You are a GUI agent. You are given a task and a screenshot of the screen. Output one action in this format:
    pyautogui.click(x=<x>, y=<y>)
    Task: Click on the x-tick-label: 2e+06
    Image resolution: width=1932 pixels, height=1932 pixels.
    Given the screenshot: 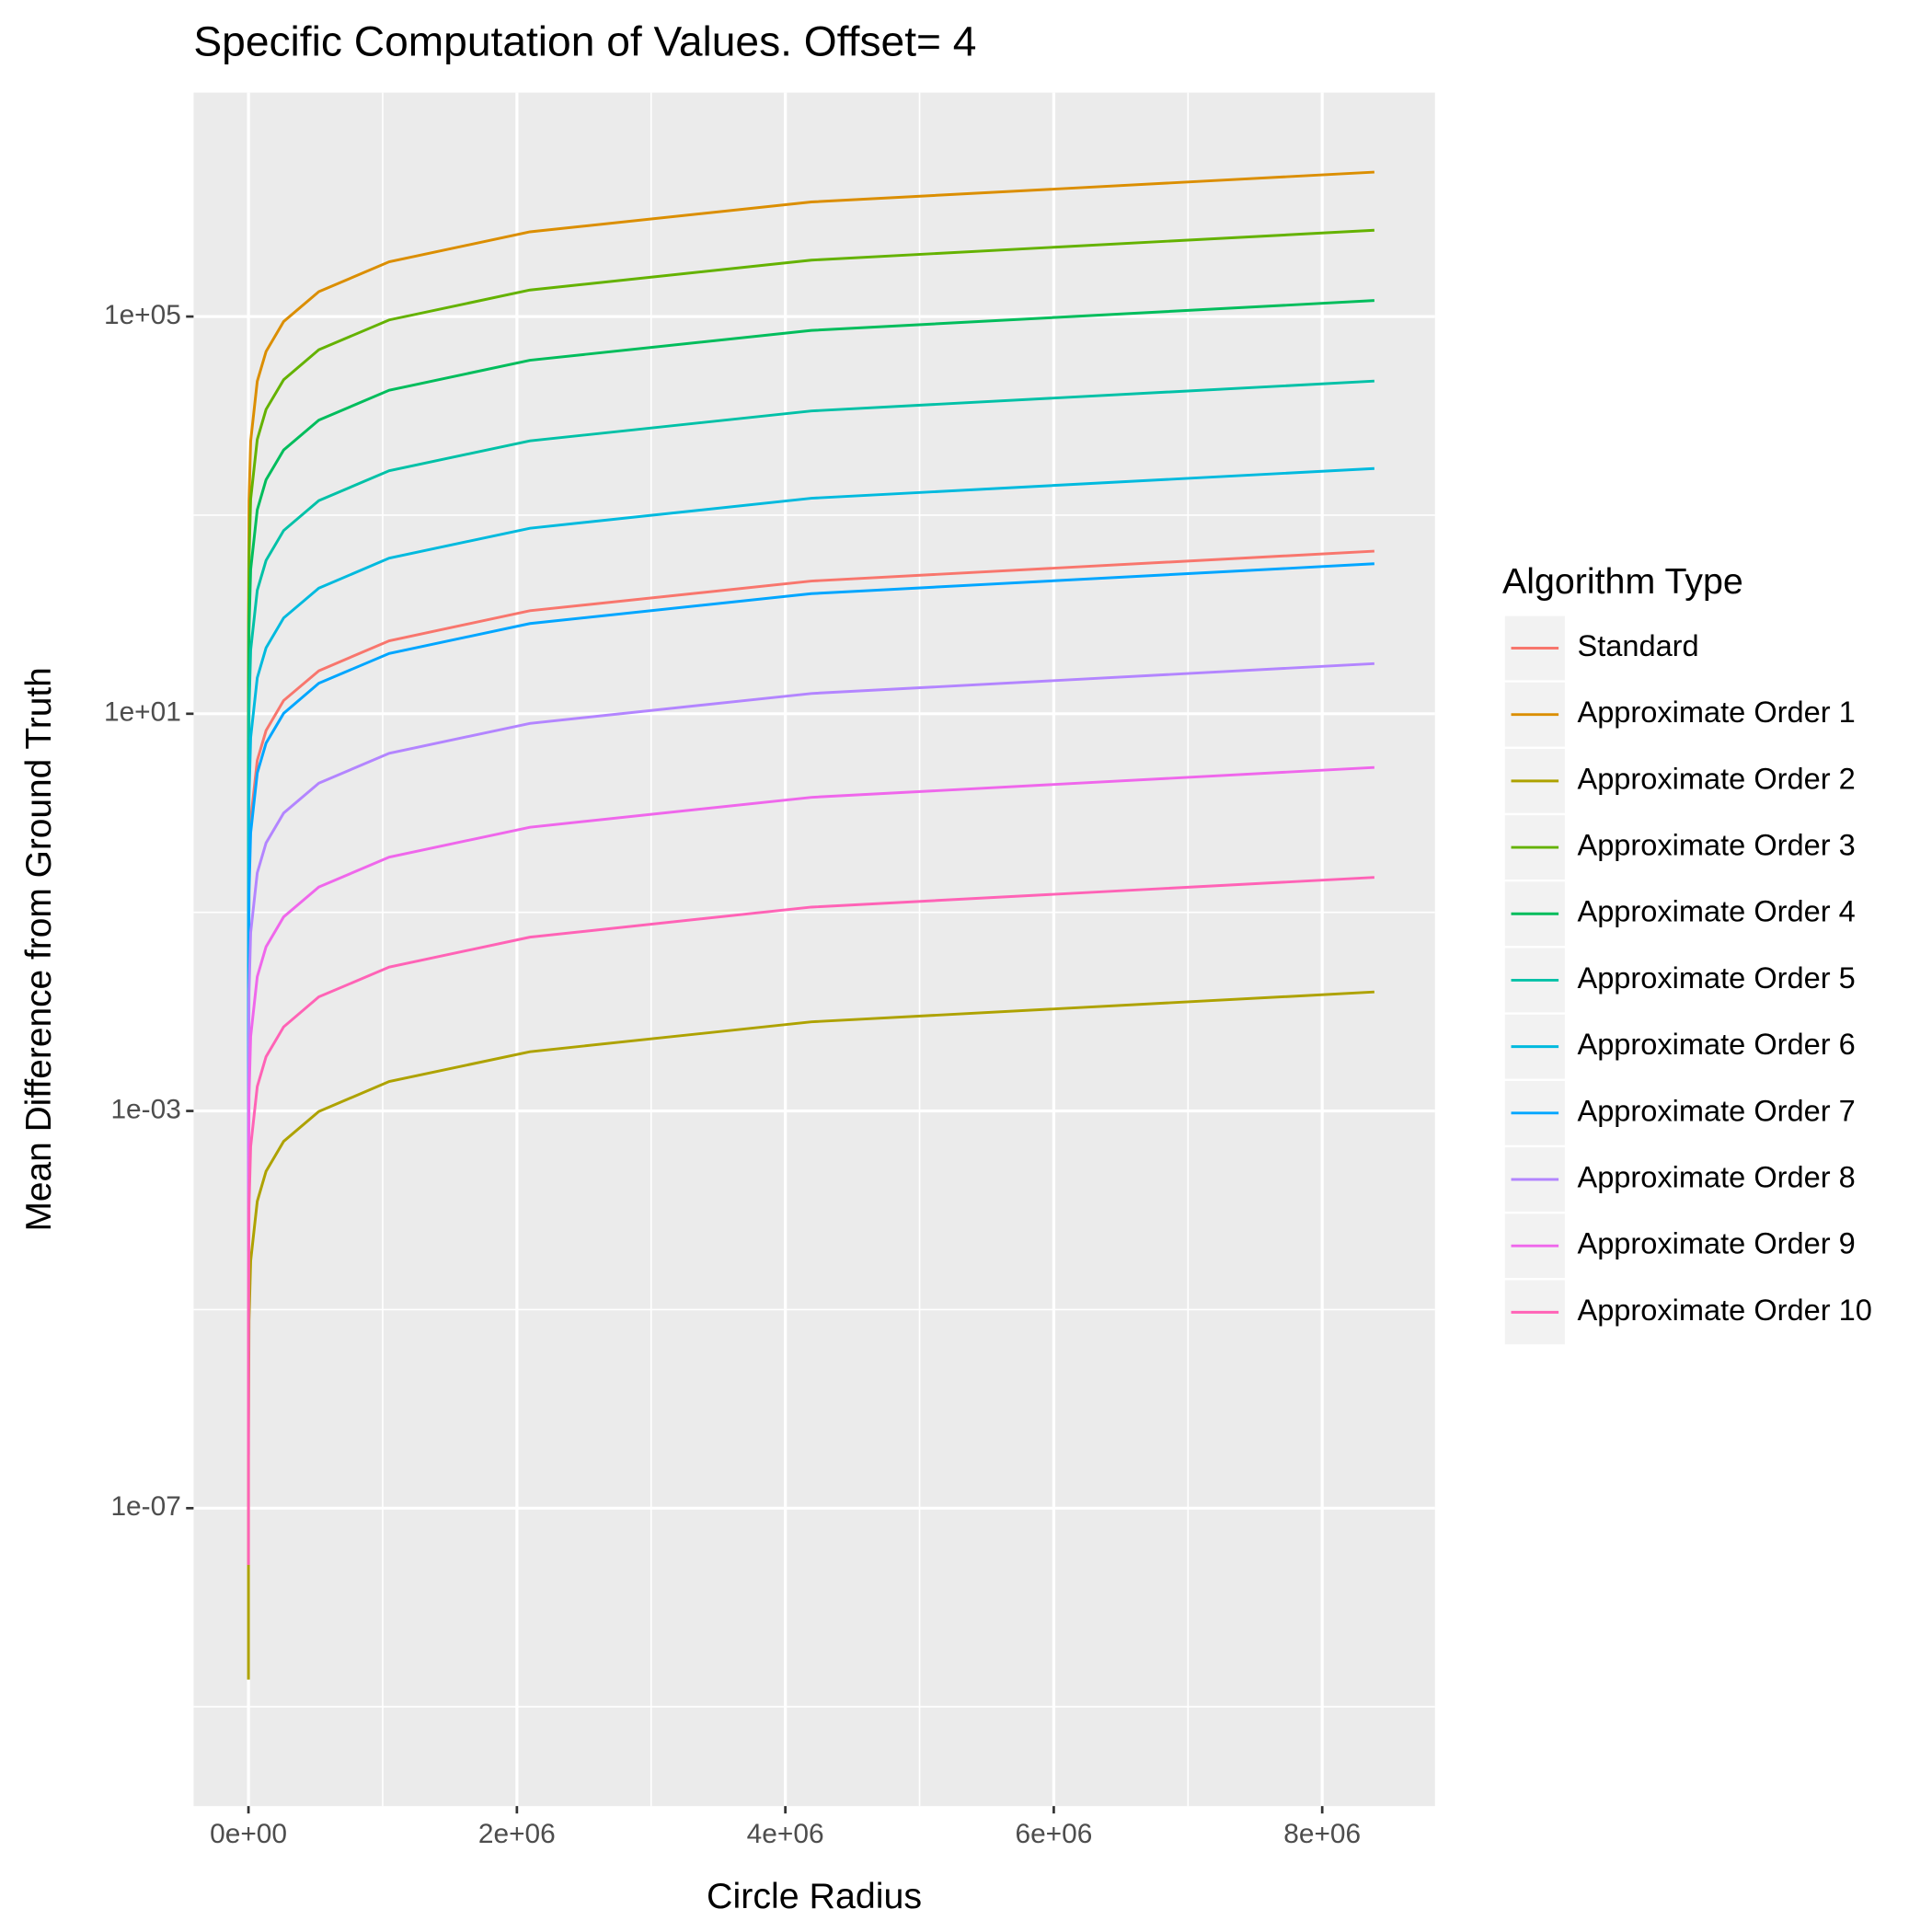 What is the action you would take?
    pyautogui.click(x=517, y=1834)
    